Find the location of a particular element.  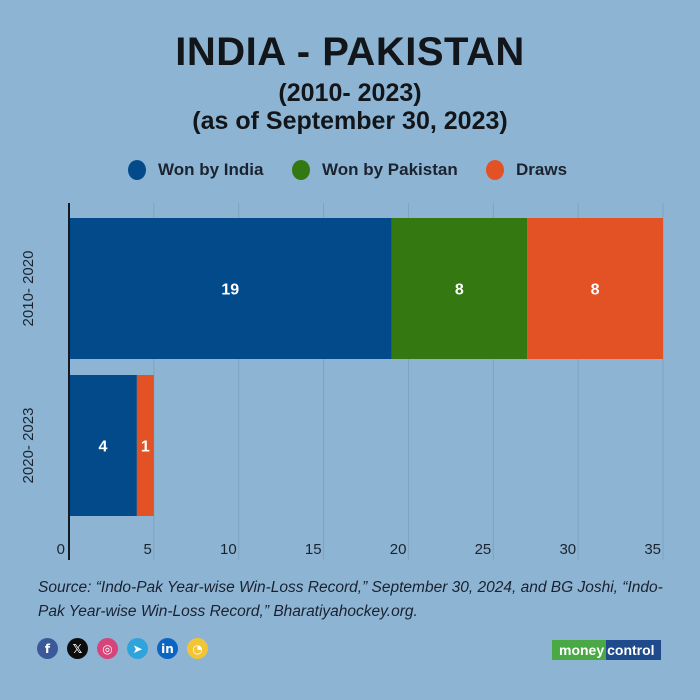

category-label: 2010- 2020 is located at coordinates (28, 289).